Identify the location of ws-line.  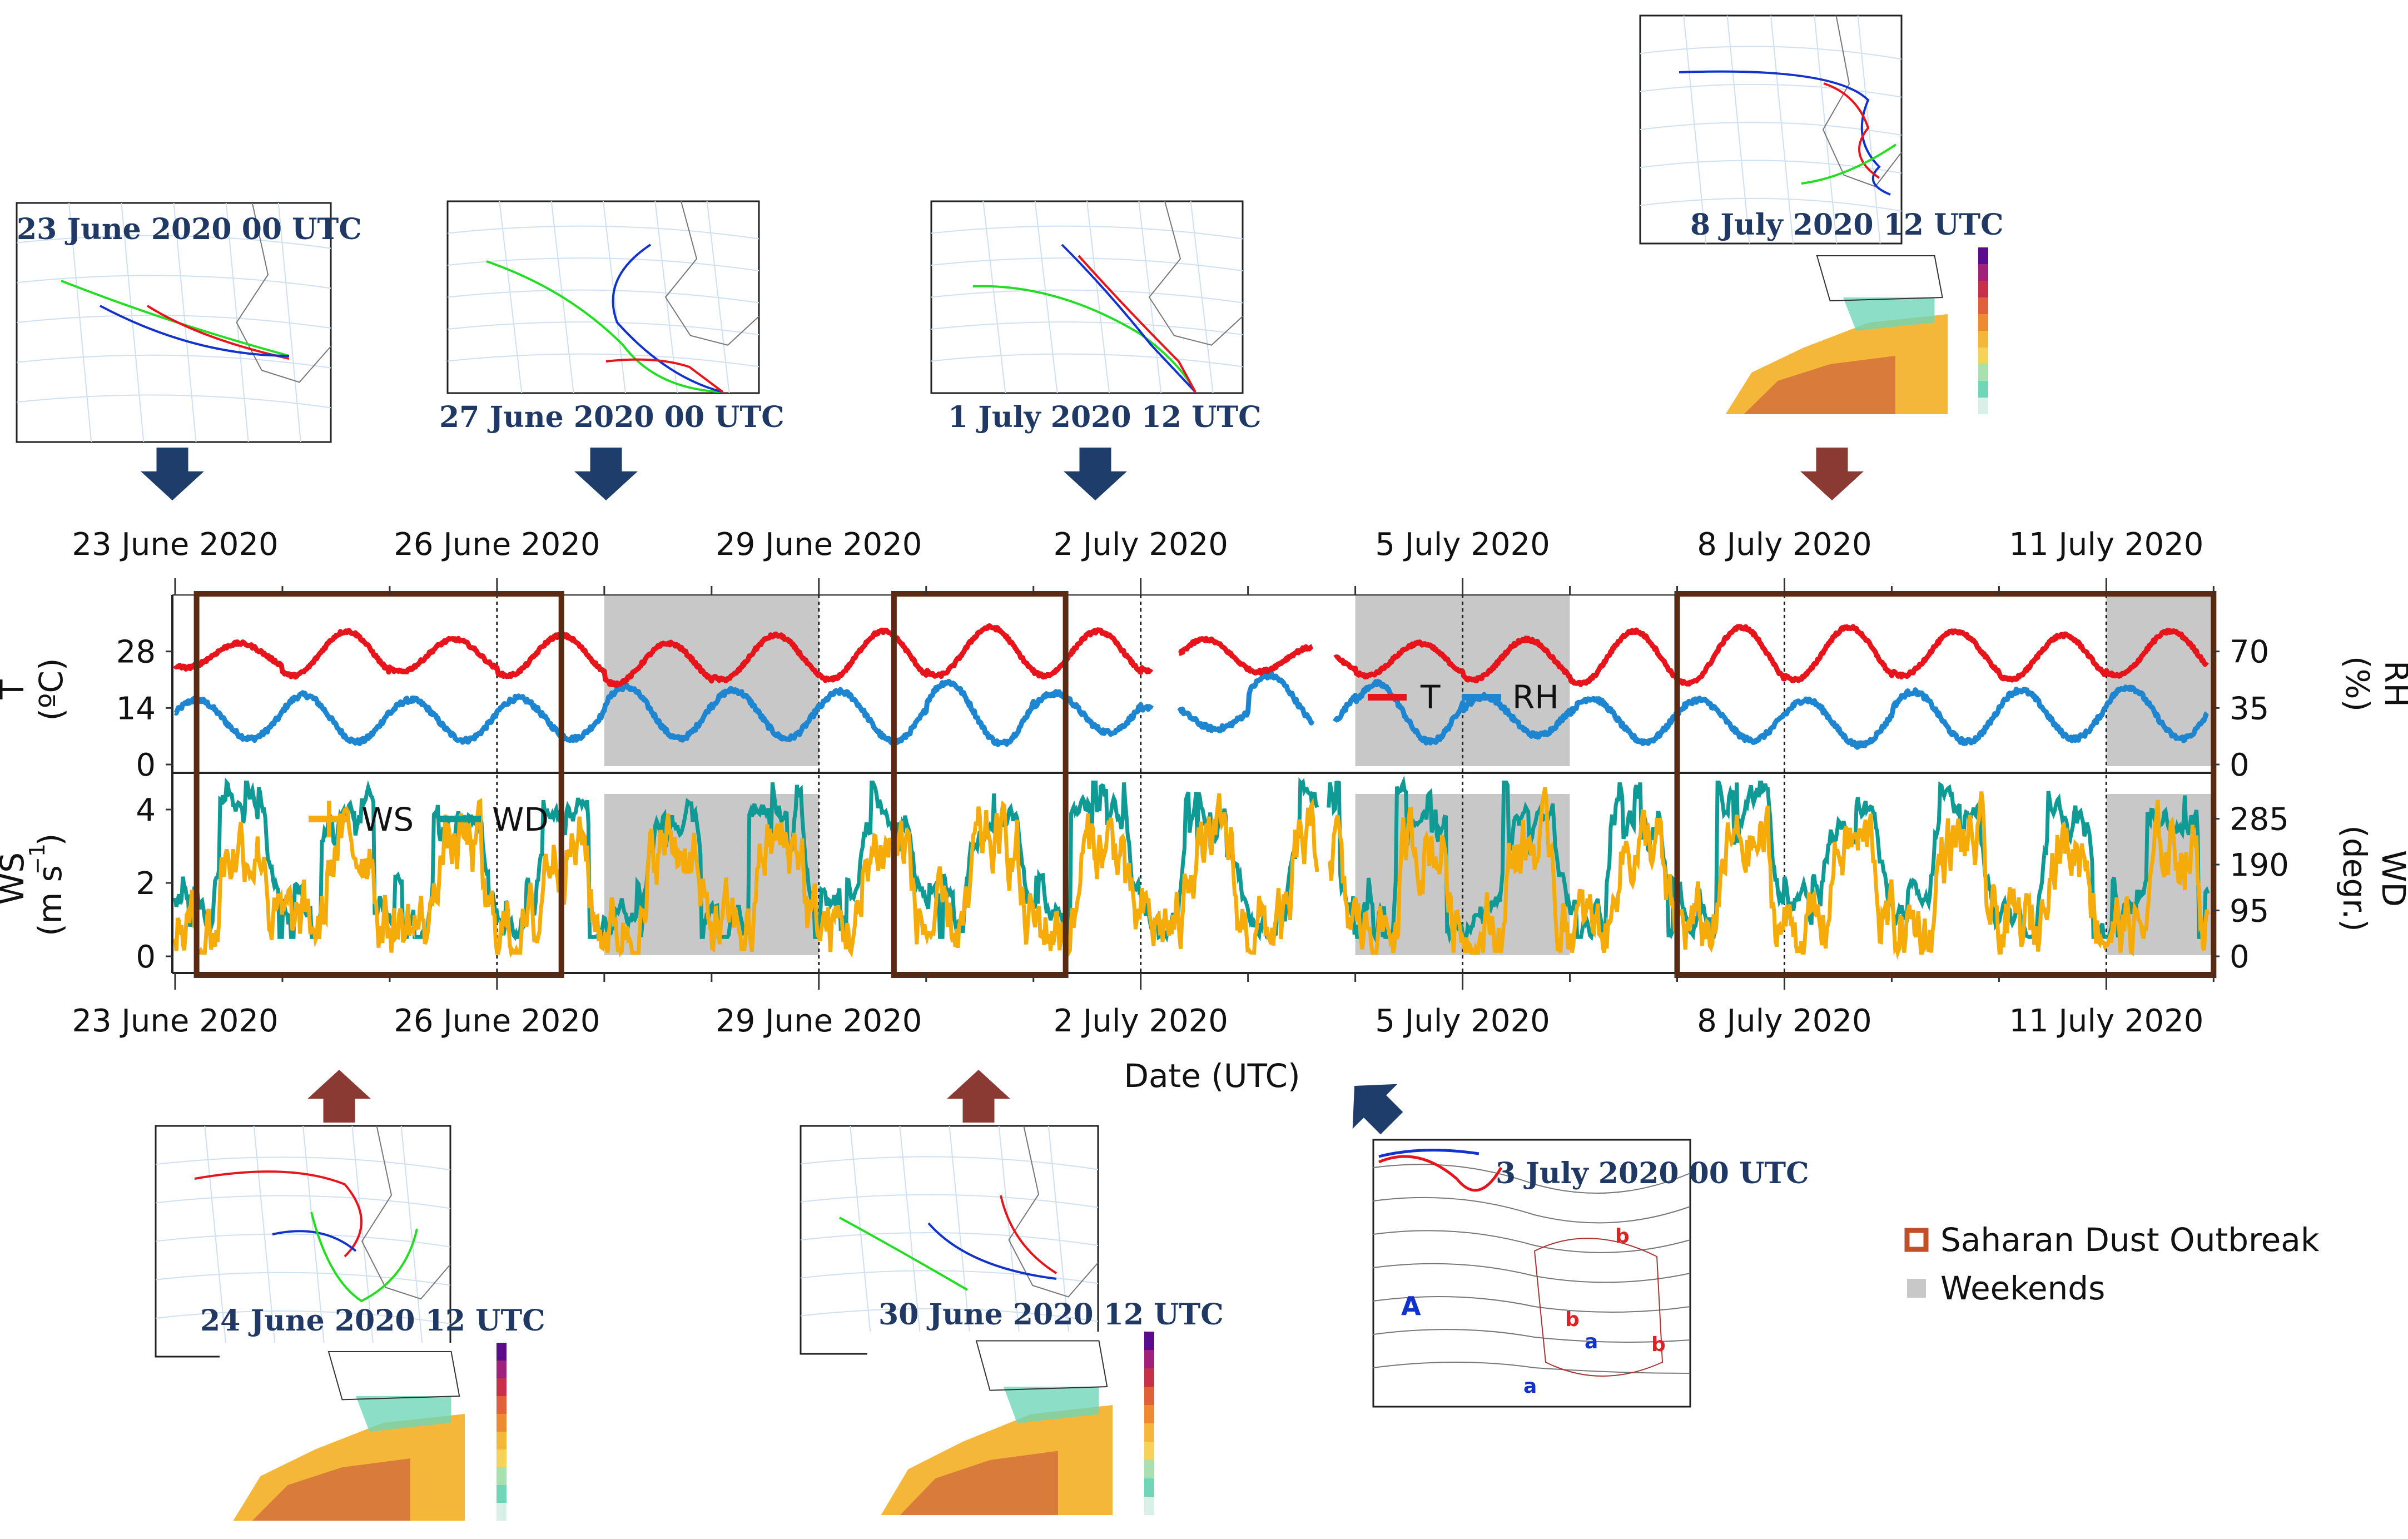
(1191, 873).